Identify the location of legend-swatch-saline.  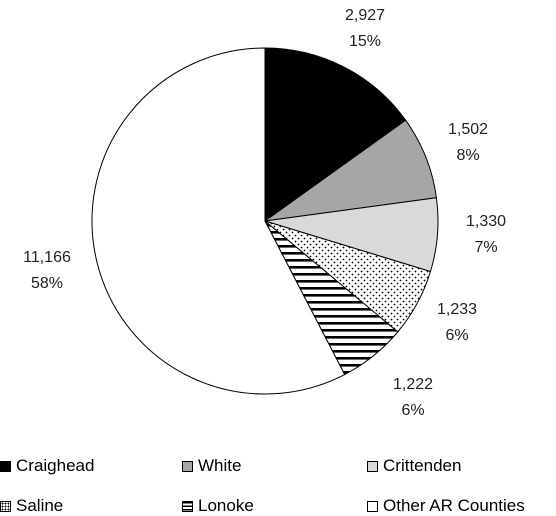
(5, 506).